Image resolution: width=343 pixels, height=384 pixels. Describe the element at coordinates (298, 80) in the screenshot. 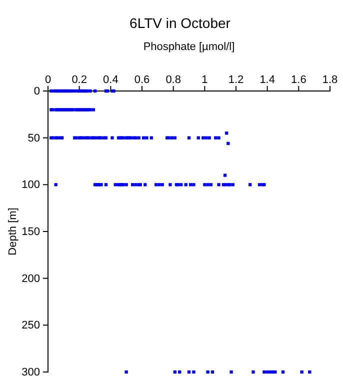

I see `x-tick-label: 1.6` at that location.